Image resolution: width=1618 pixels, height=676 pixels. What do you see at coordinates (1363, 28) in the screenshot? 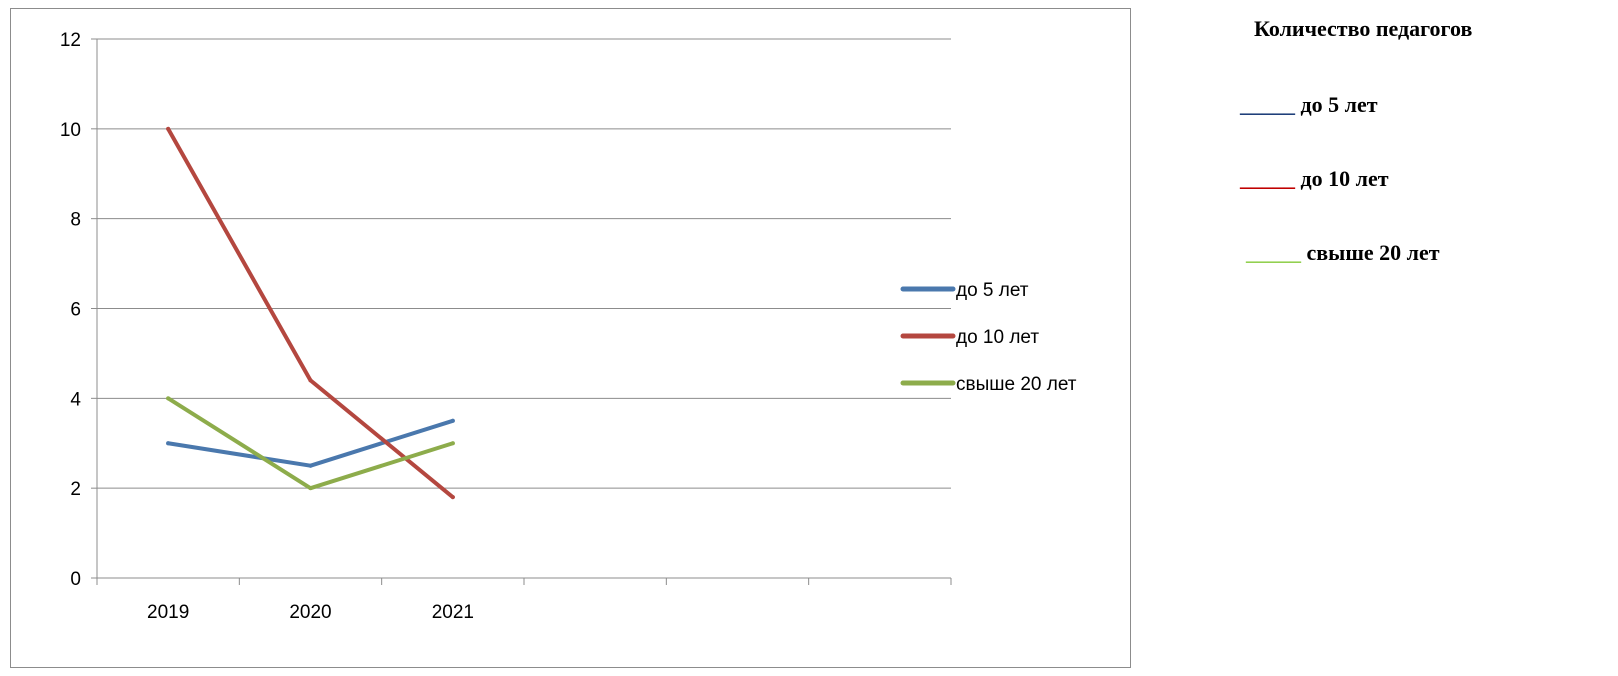
I see `side-legend-title: Количество педагогов` at bounding box center [1363, 28].